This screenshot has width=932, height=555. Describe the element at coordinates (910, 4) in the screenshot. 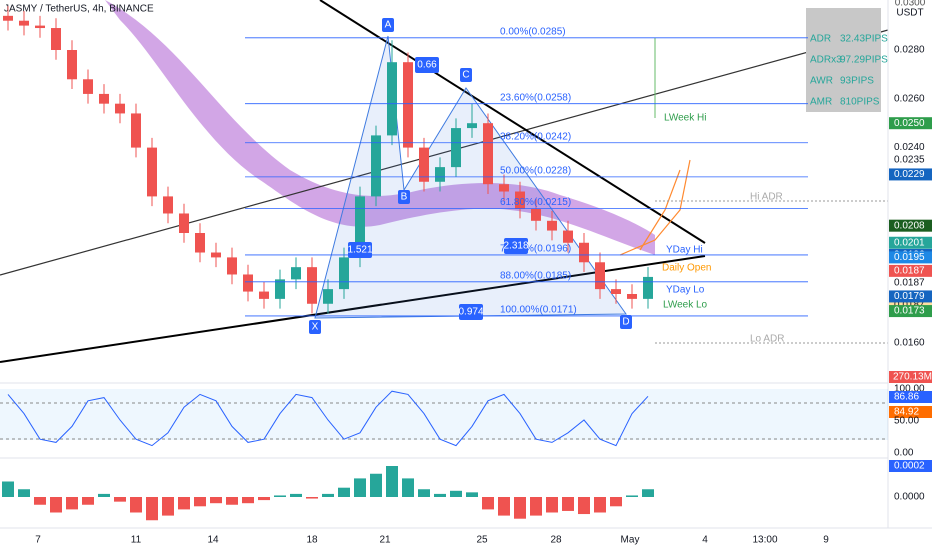

I see `top-price: 0.0300` at that location.